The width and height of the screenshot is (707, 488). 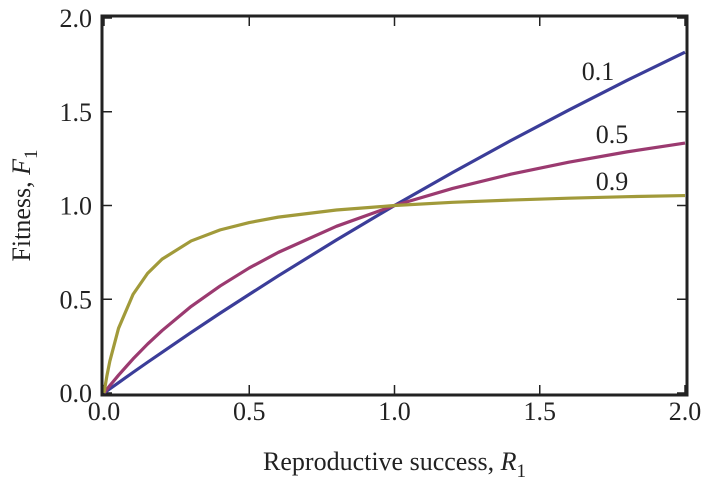 What do you see at coordinates (249, 411) in the screenshot?
I see `x-tick-label: 0.5` at bounding box center [249, 411].